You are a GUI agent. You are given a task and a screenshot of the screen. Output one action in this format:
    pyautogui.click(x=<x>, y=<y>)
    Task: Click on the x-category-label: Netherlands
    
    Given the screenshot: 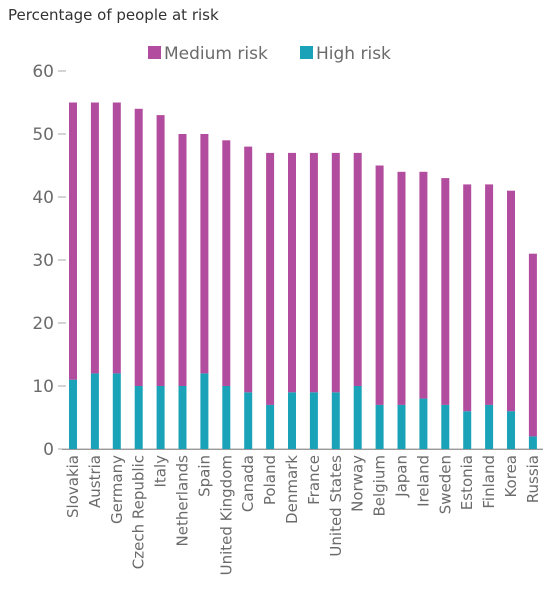 What is the action you would take?
    pyautogui.click(x=183, y=501)
    